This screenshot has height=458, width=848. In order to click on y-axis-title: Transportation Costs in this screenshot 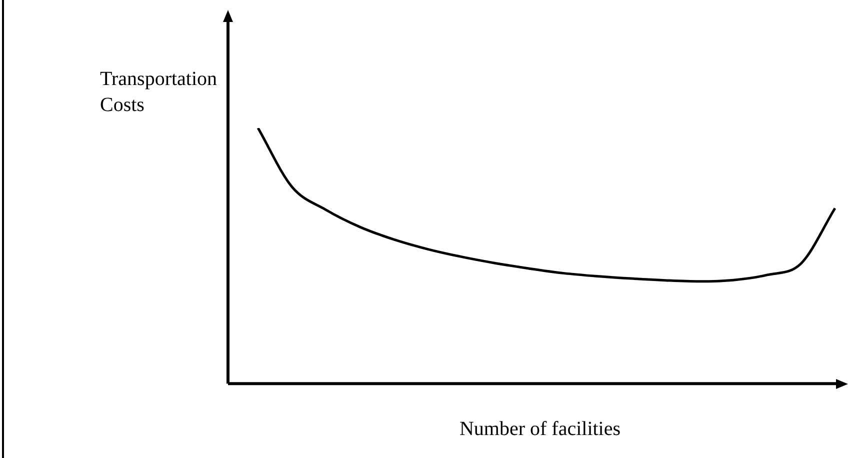, I will do `click(159, 92)`.